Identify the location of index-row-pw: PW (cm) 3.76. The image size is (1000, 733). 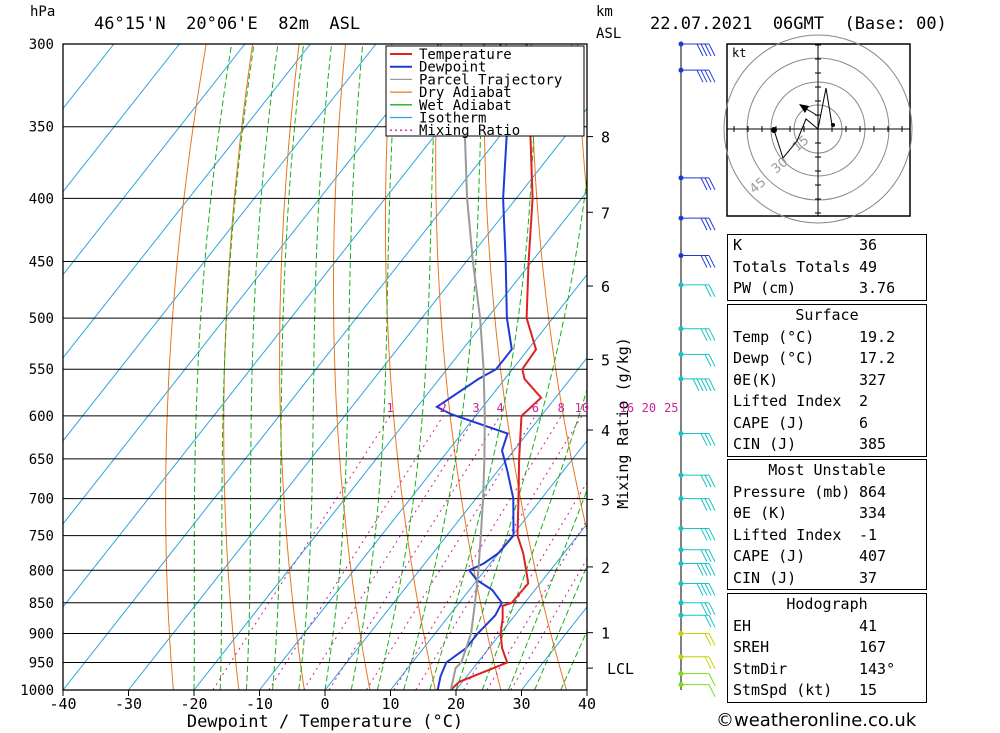
(814, 288).